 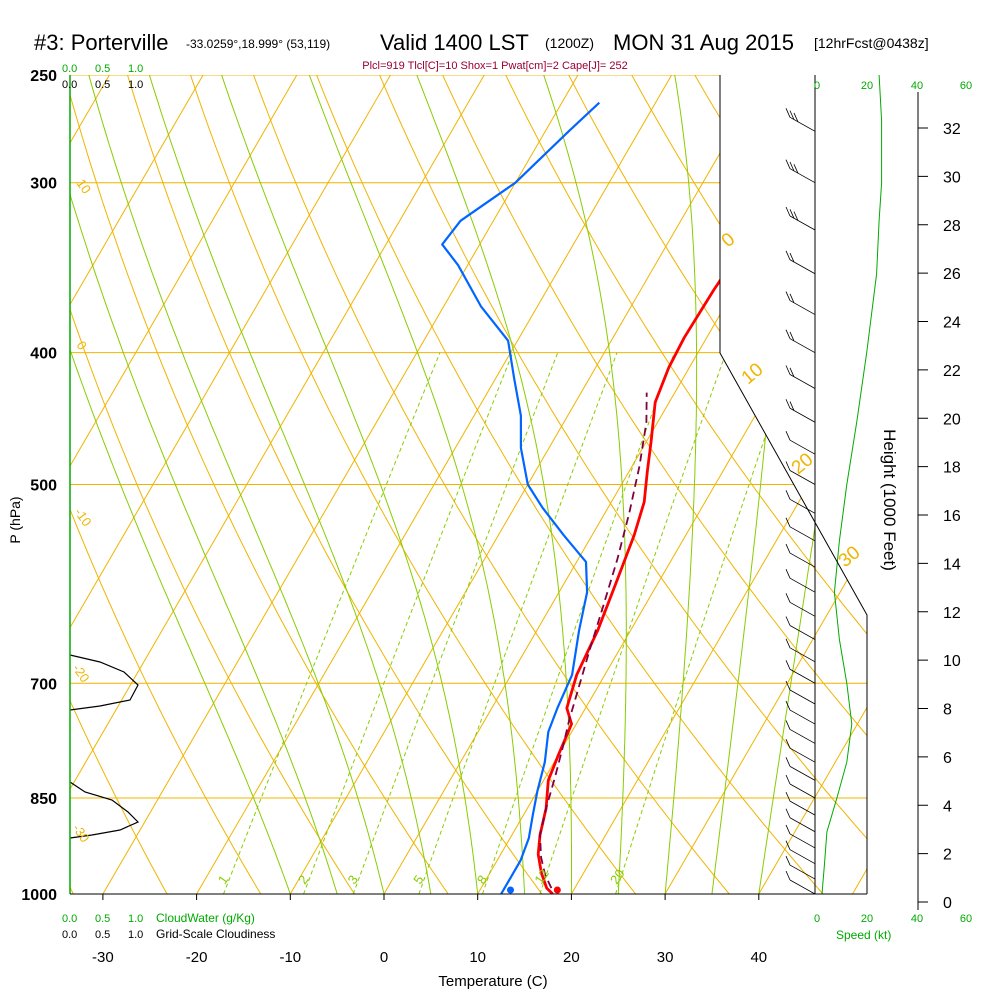 I want to click on diagram-right-edge, so click(x=793, y=484).